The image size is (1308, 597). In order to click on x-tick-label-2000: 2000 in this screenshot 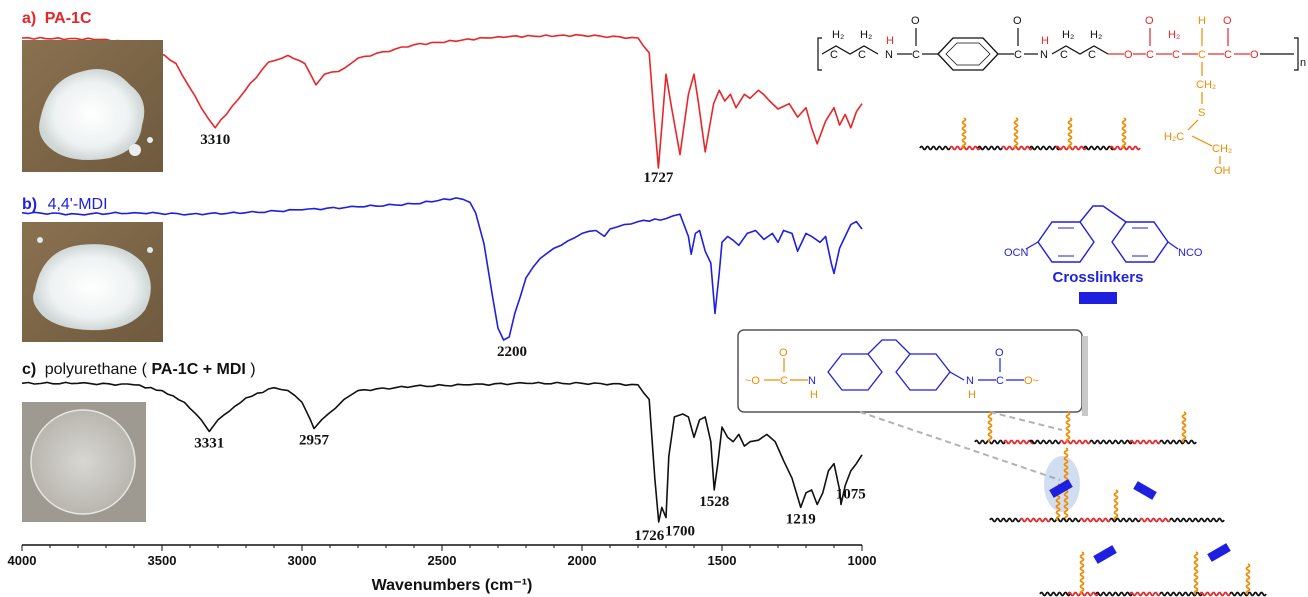, I will do `click(582, 560)`.